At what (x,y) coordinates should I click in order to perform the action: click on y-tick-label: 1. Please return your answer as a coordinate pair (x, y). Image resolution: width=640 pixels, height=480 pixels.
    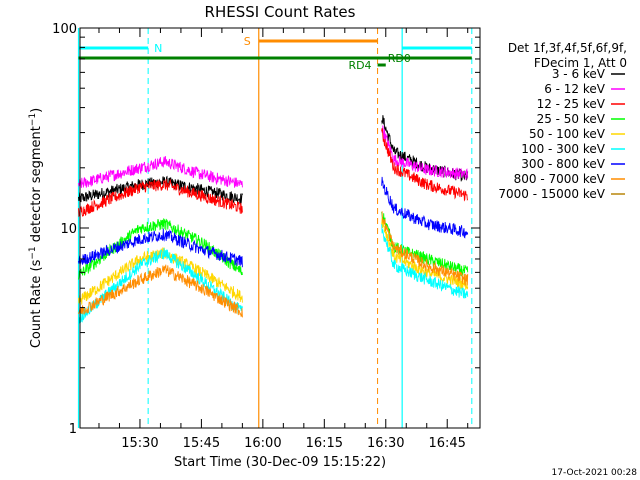
    Looking at the image, I should click on (73, 429).